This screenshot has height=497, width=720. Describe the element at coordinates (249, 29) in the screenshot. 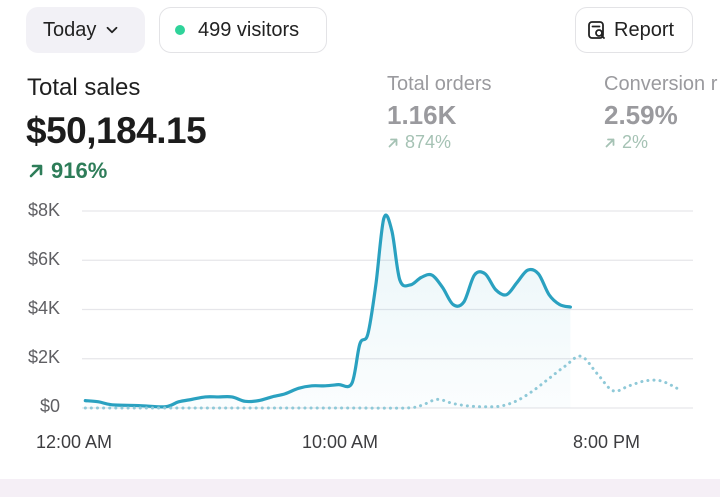

I see `visitors-label: 499 visitors` at that location.